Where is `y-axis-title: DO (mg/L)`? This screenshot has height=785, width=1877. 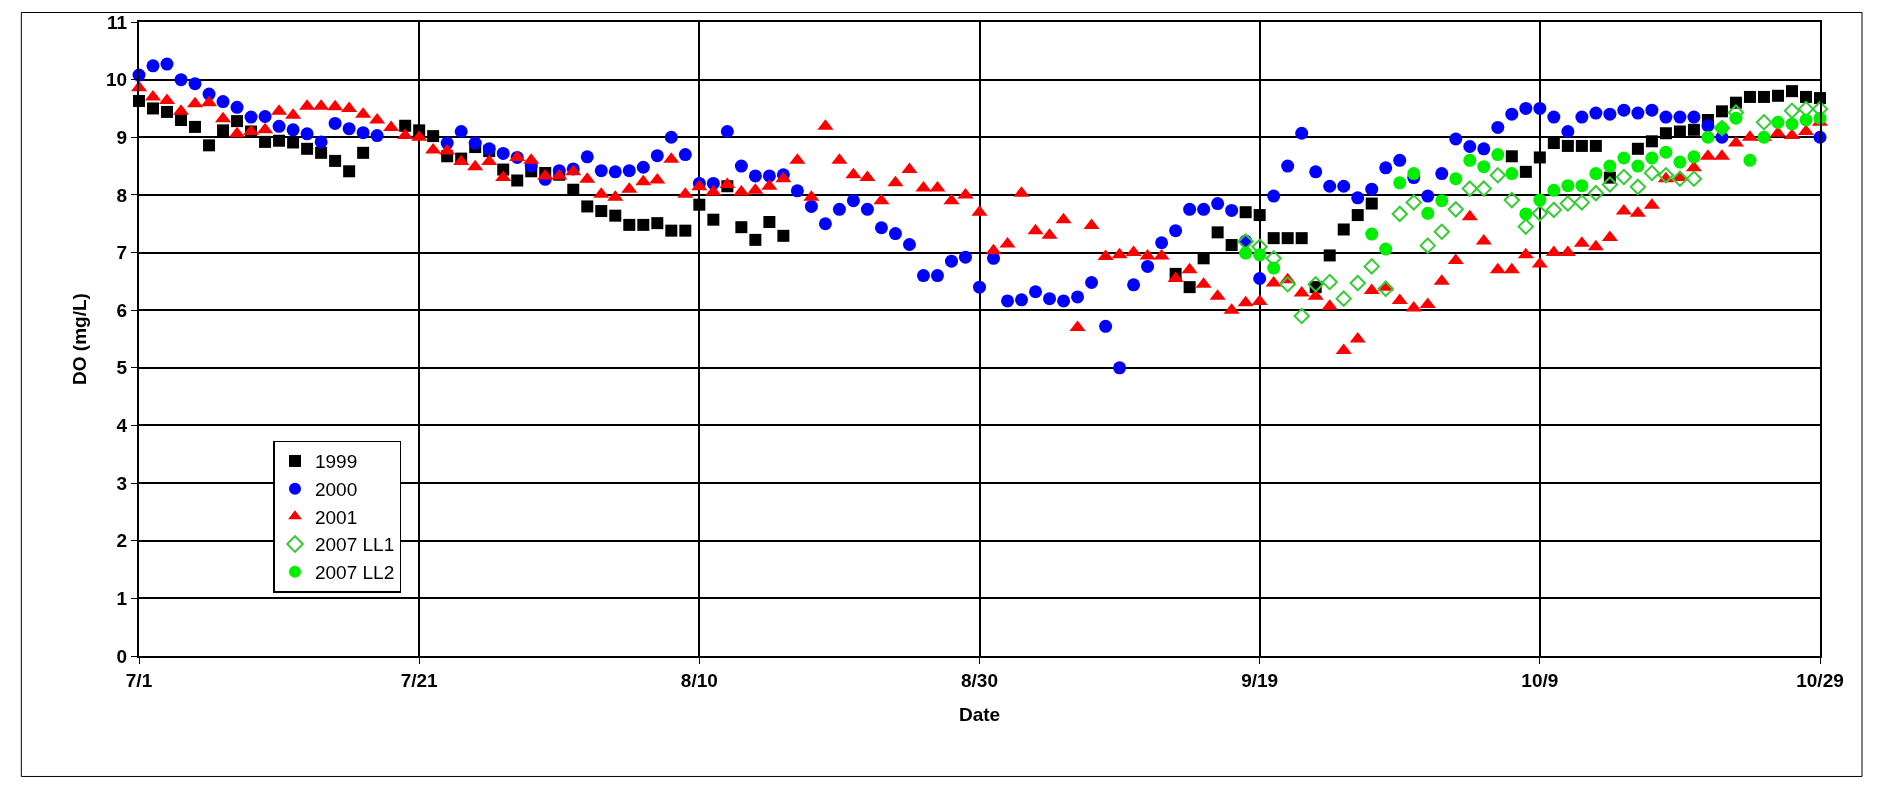 y-axis-title: DO (mg/L) is located at coordinates (80, 339).